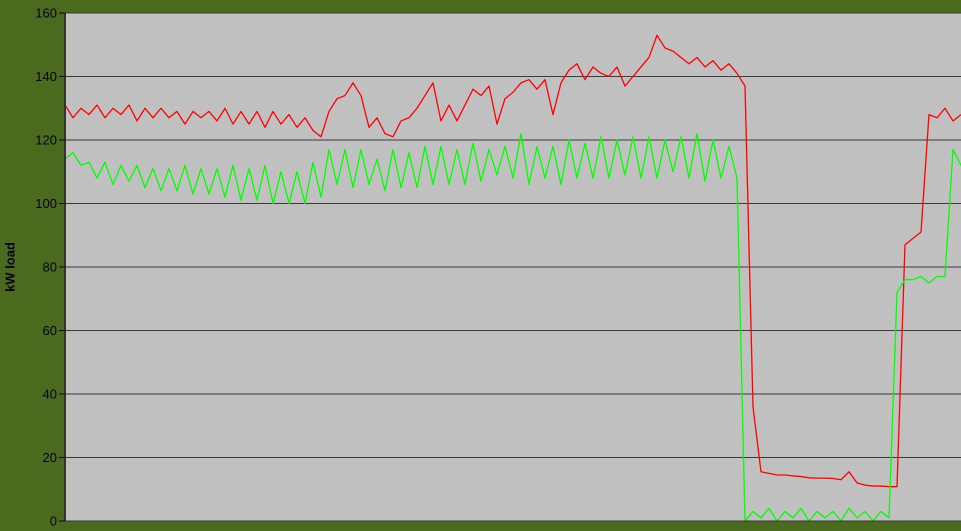 The width and height of the screenshot is (961, 531). What do you see at coordinates (46, 204) in the screenshot?
I see `y-tick-label: 100` at bounding box center [46, 204].